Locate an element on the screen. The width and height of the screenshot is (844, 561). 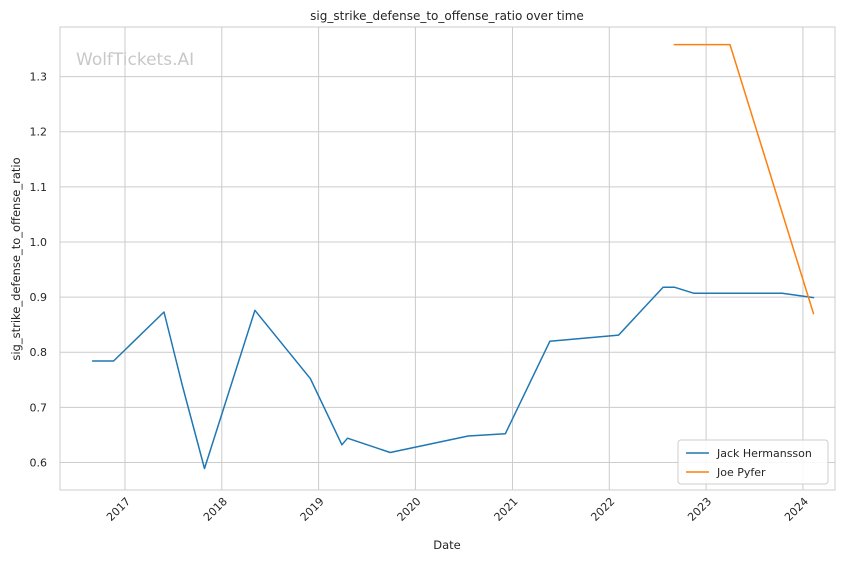
y-tick-label: 1.3 is located at coordinates (39, 77).